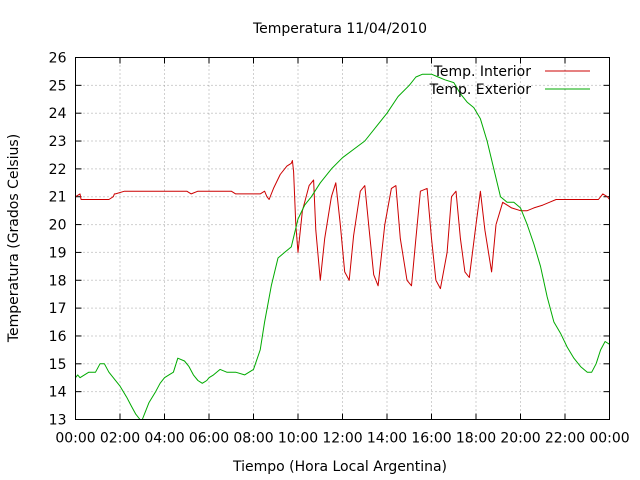  Describe the element at coordinates (298, 439) in the screenshot. I see `x-tick-label: 10:00` at that location.